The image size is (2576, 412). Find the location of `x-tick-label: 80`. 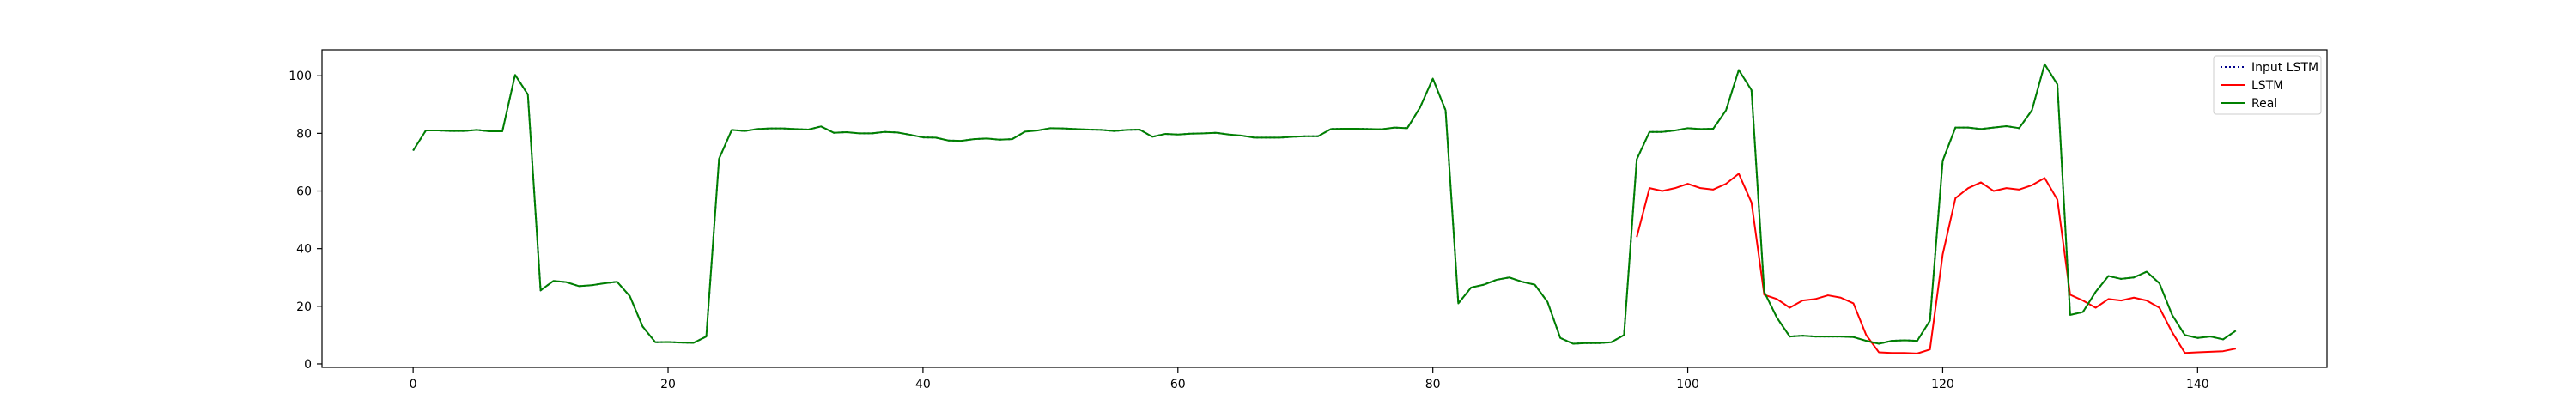

x-tick-label: 80 is located at coordinates (1433, 384).